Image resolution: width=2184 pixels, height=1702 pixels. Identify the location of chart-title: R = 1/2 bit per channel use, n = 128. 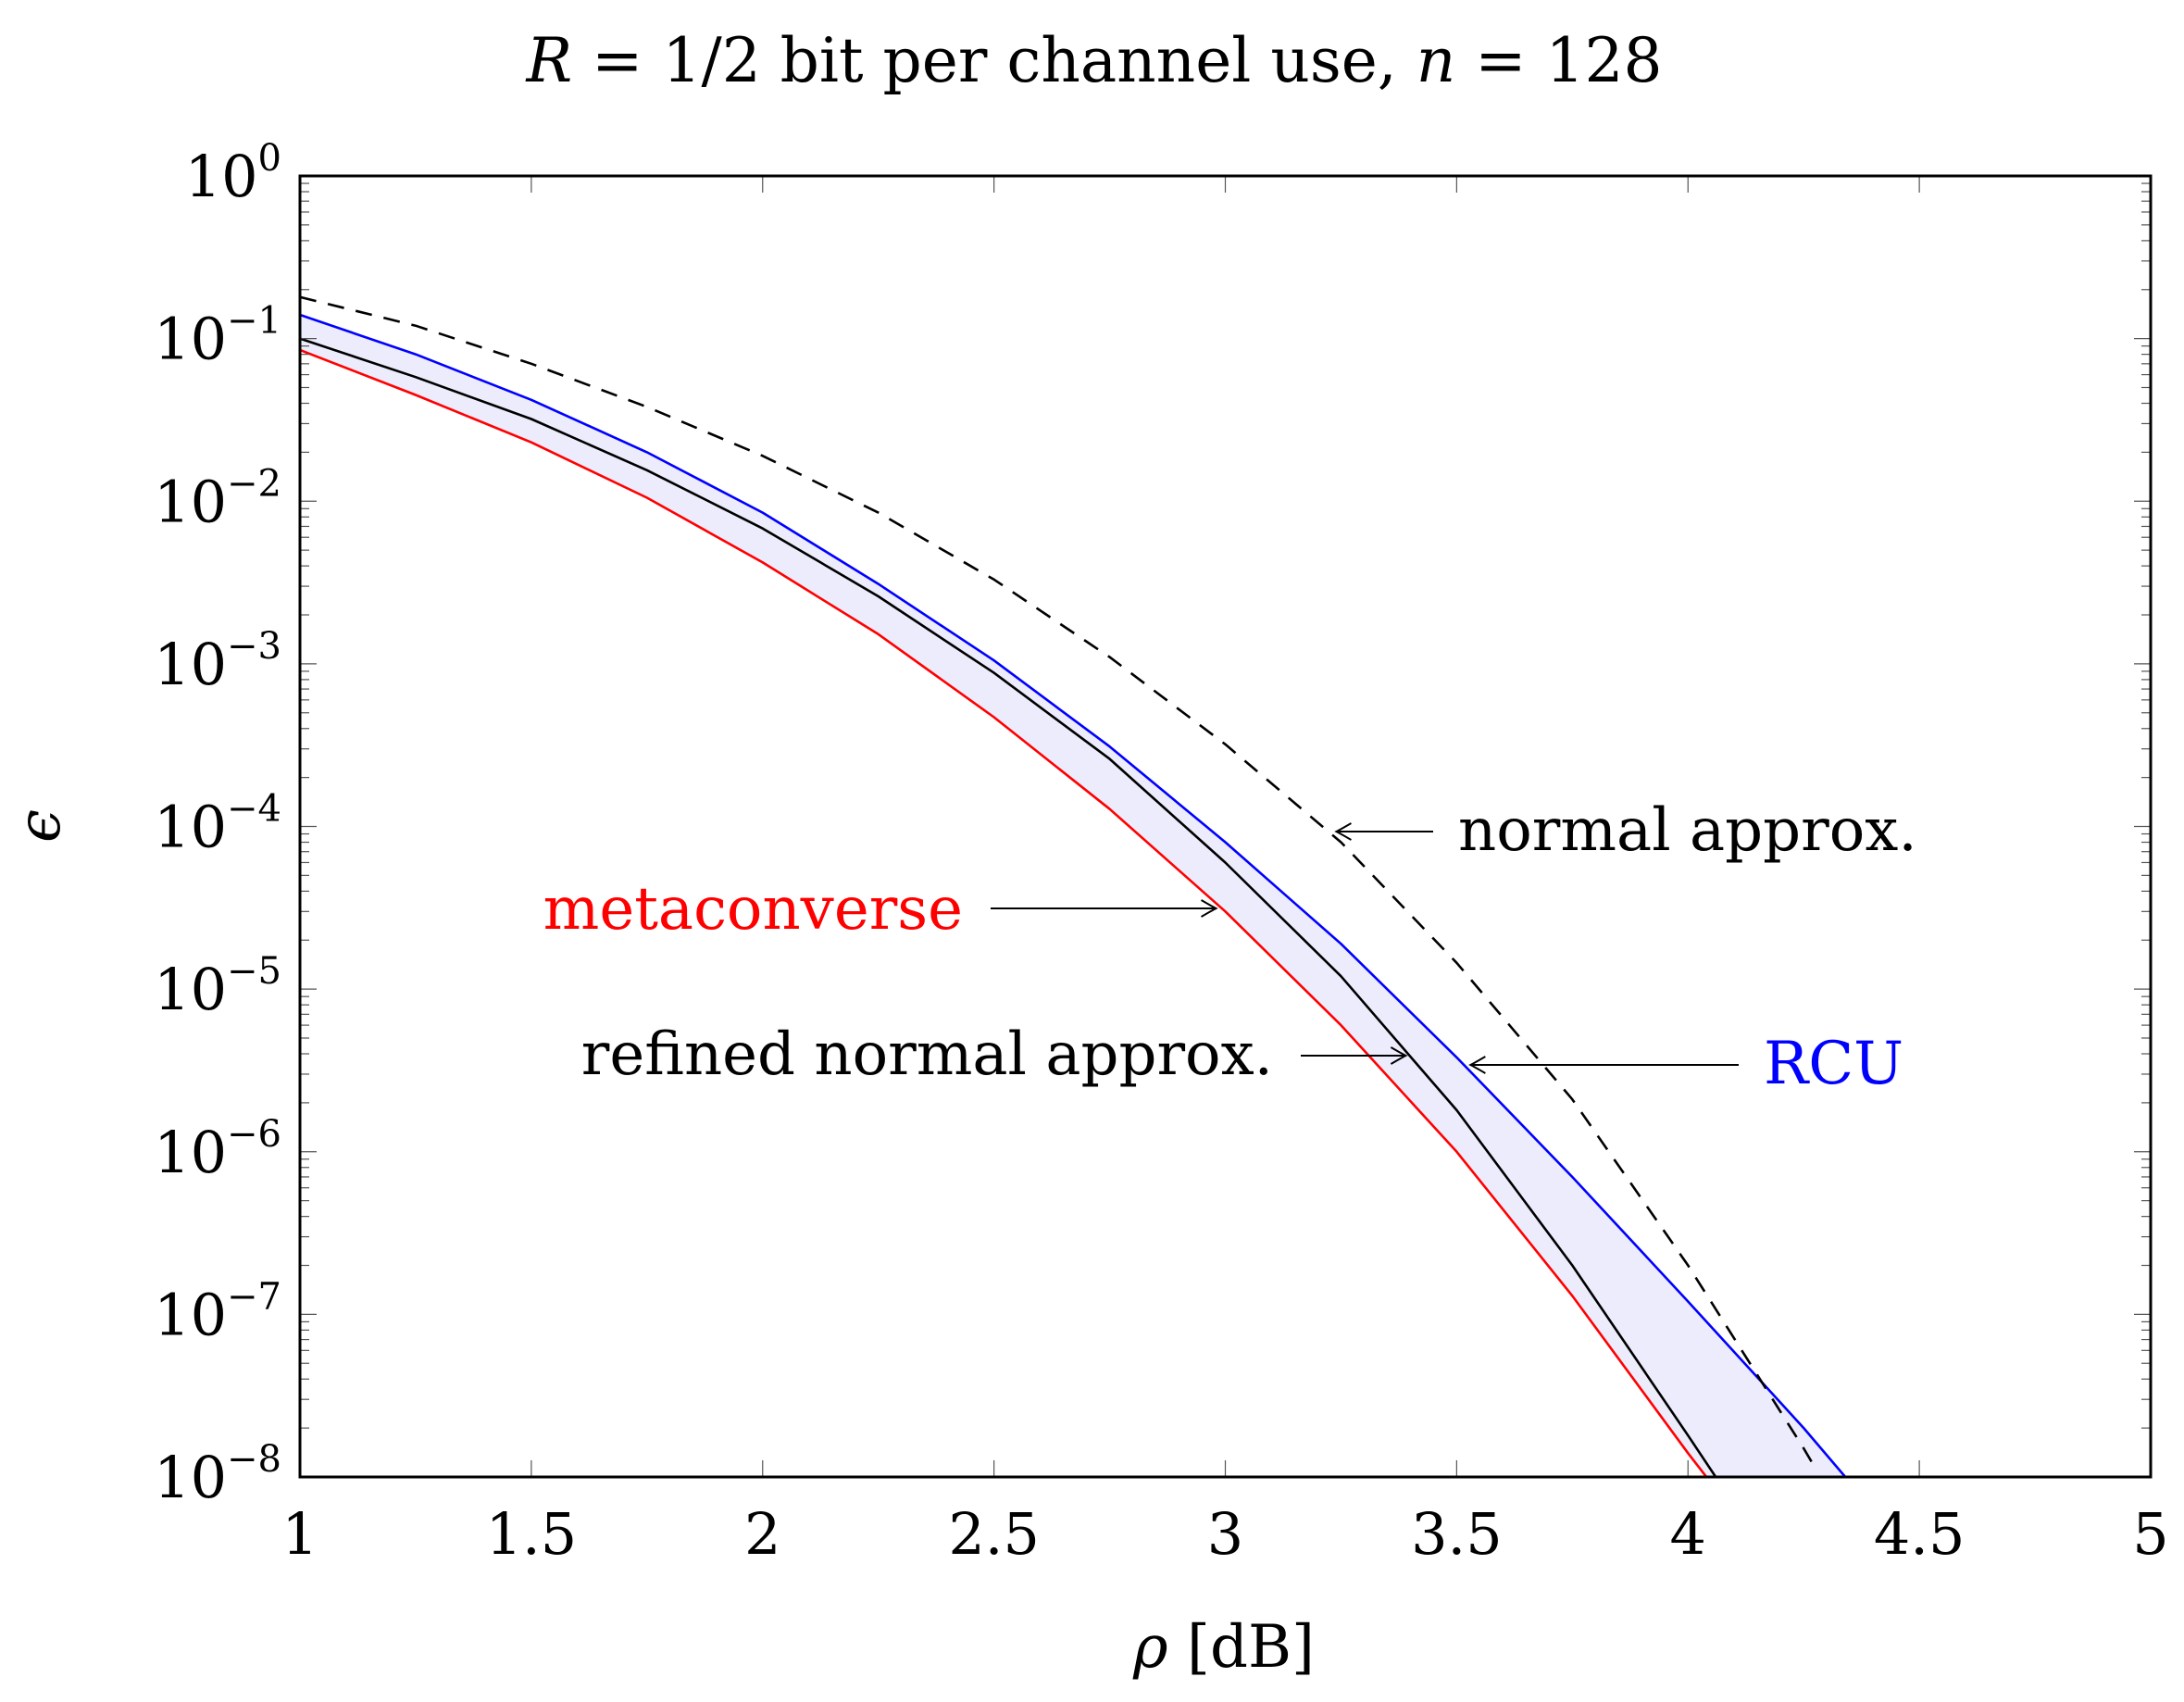
(1094, 61).